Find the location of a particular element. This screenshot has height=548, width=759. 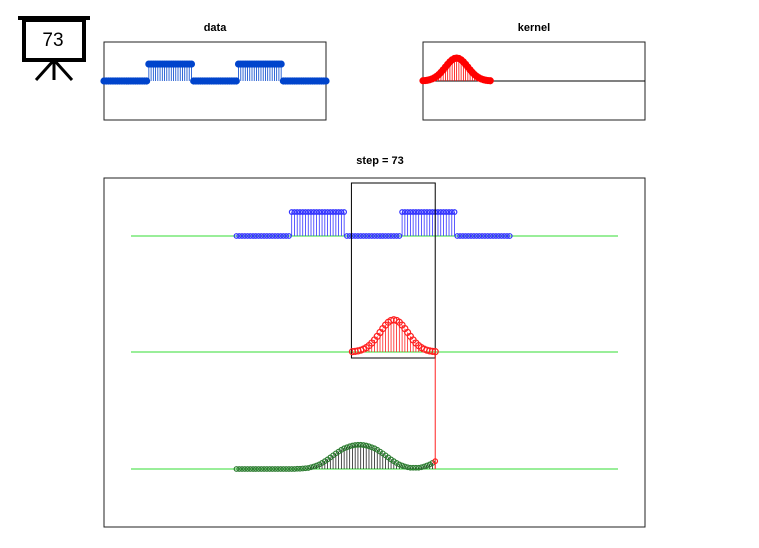

badge-leg is located at coordinates (45, 70).